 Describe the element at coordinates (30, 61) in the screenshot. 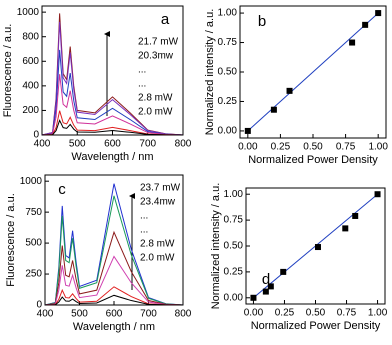

I see `y-tick-label: 600` at that location.